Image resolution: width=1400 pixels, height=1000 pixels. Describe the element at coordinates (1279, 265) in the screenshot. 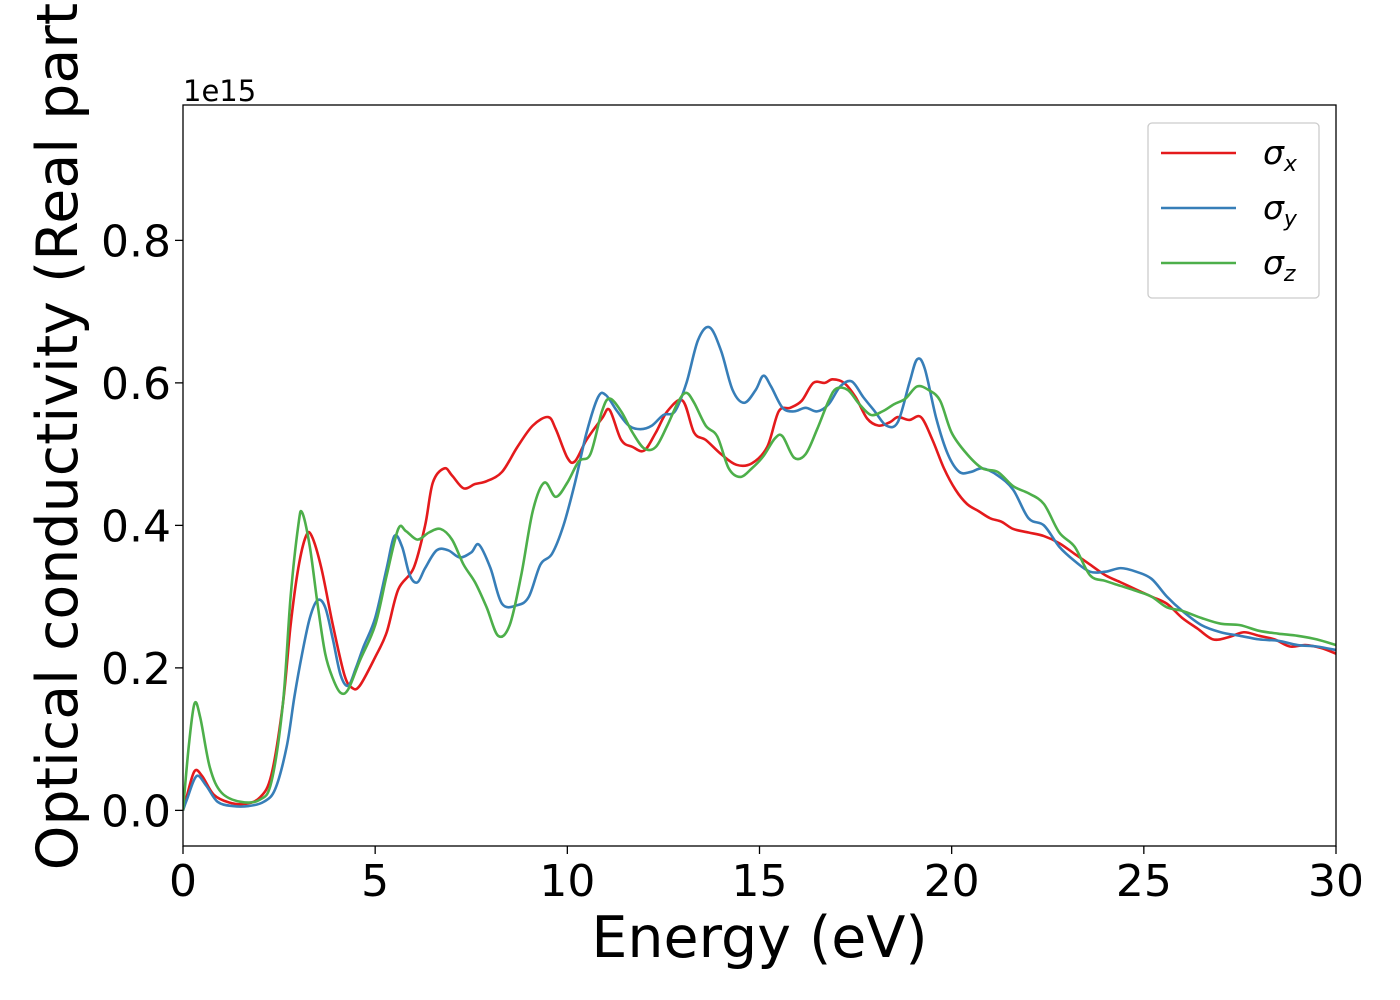

I see `legend-label-z: σz` at that location.